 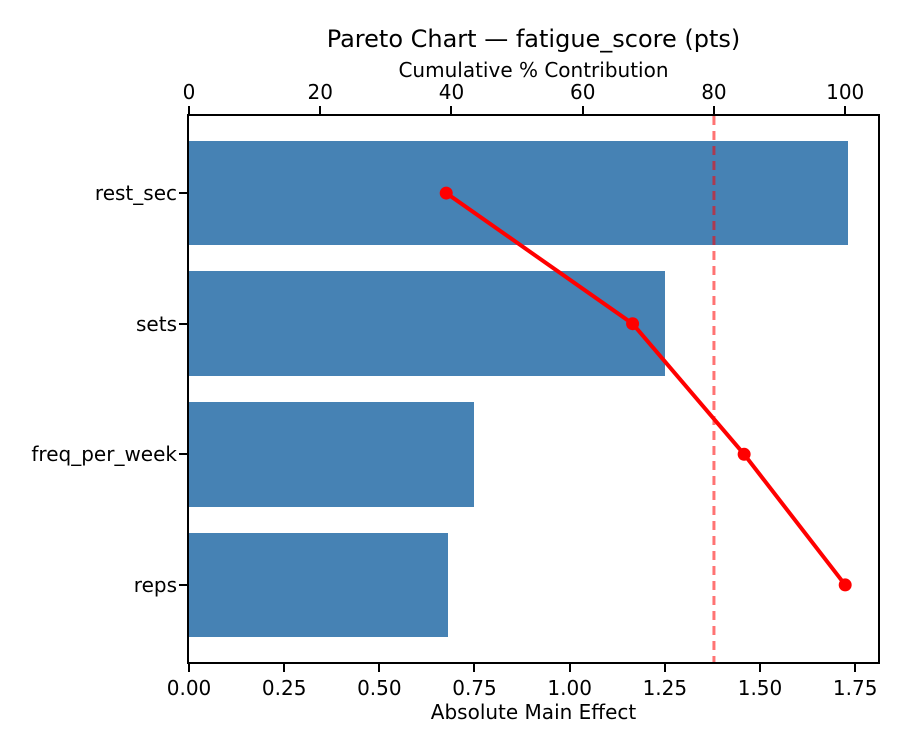 What do you see at coordinates (474, 688) in the screenshot?
I see `bottom-tick-label: 0.75` at bounding box center [474, 688].